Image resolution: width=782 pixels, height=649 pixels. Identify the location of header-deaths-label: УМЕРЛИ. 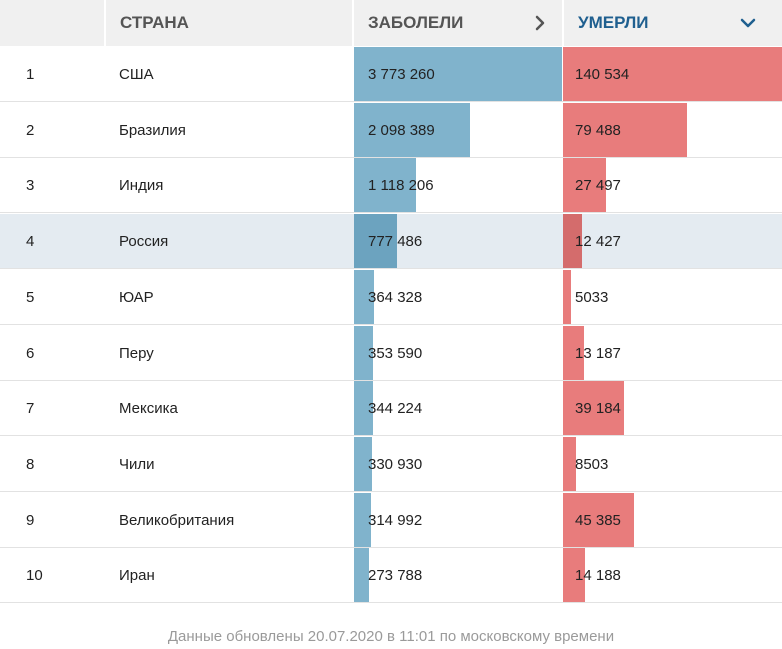
(613, 22).